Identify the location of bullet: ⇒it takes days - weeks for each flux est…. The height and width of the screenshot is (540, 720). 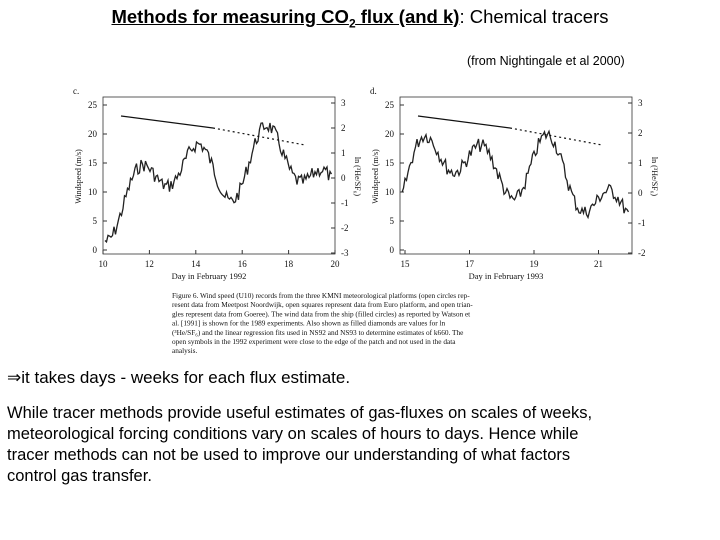
(179, 377).